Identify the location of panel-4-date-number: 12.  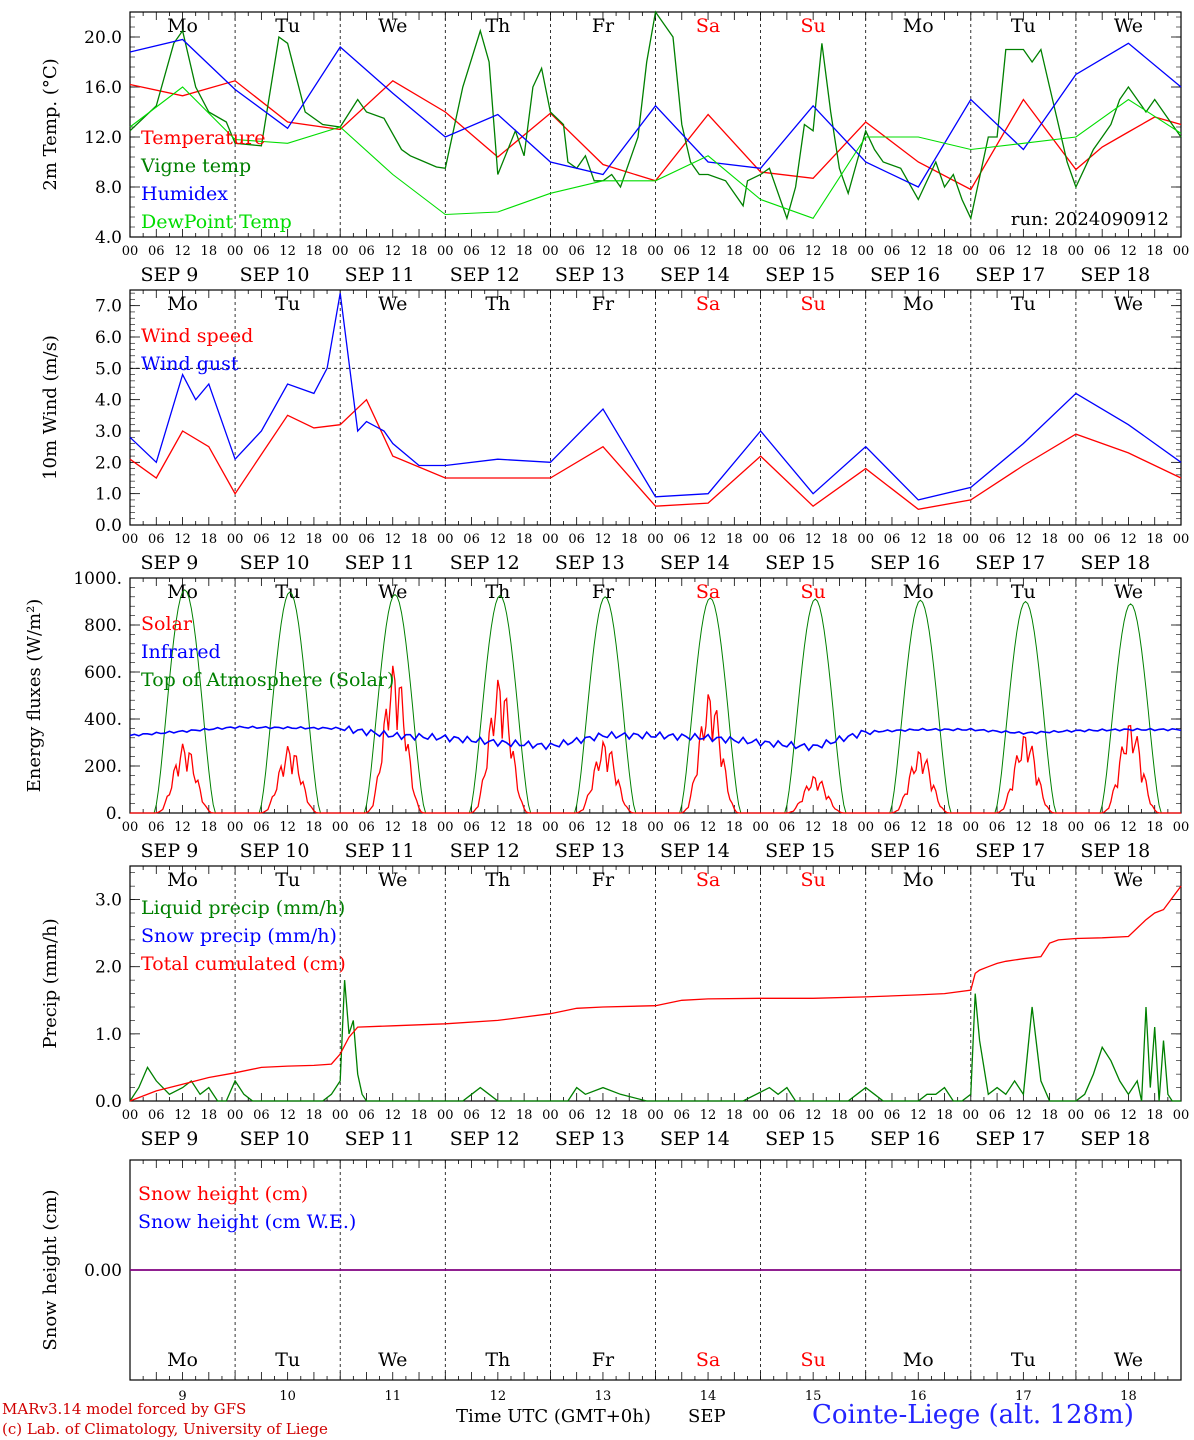
(498, 1396).